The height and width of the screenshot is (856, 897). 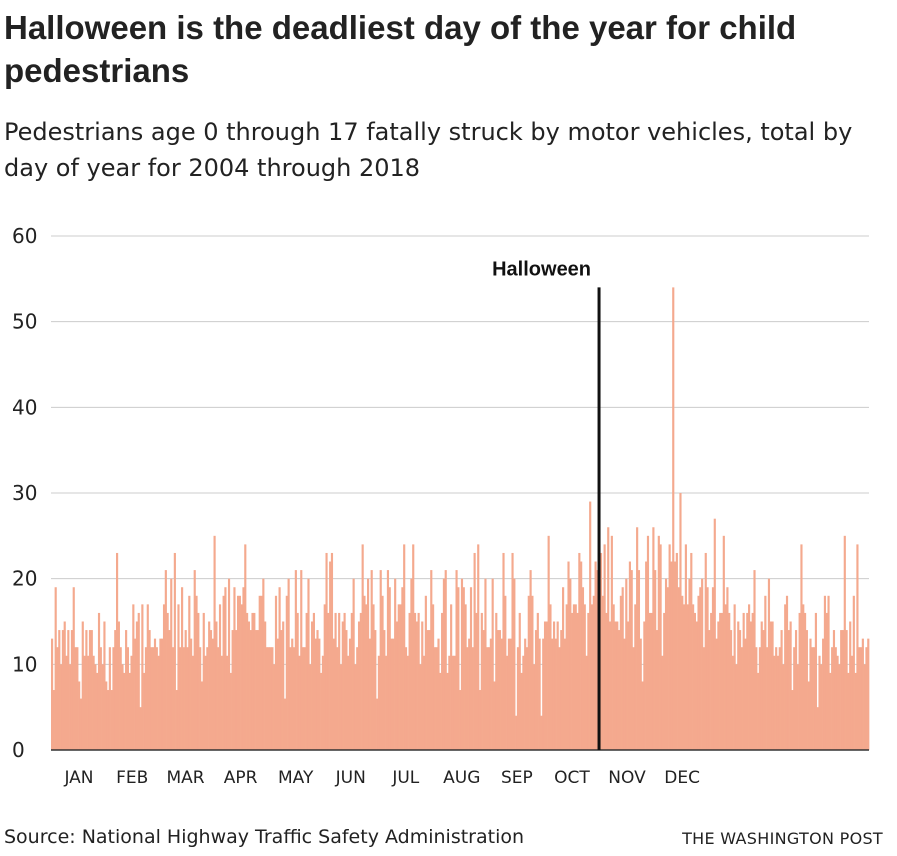 I want to click on month-label: NOV, so click(x=627, y=778).